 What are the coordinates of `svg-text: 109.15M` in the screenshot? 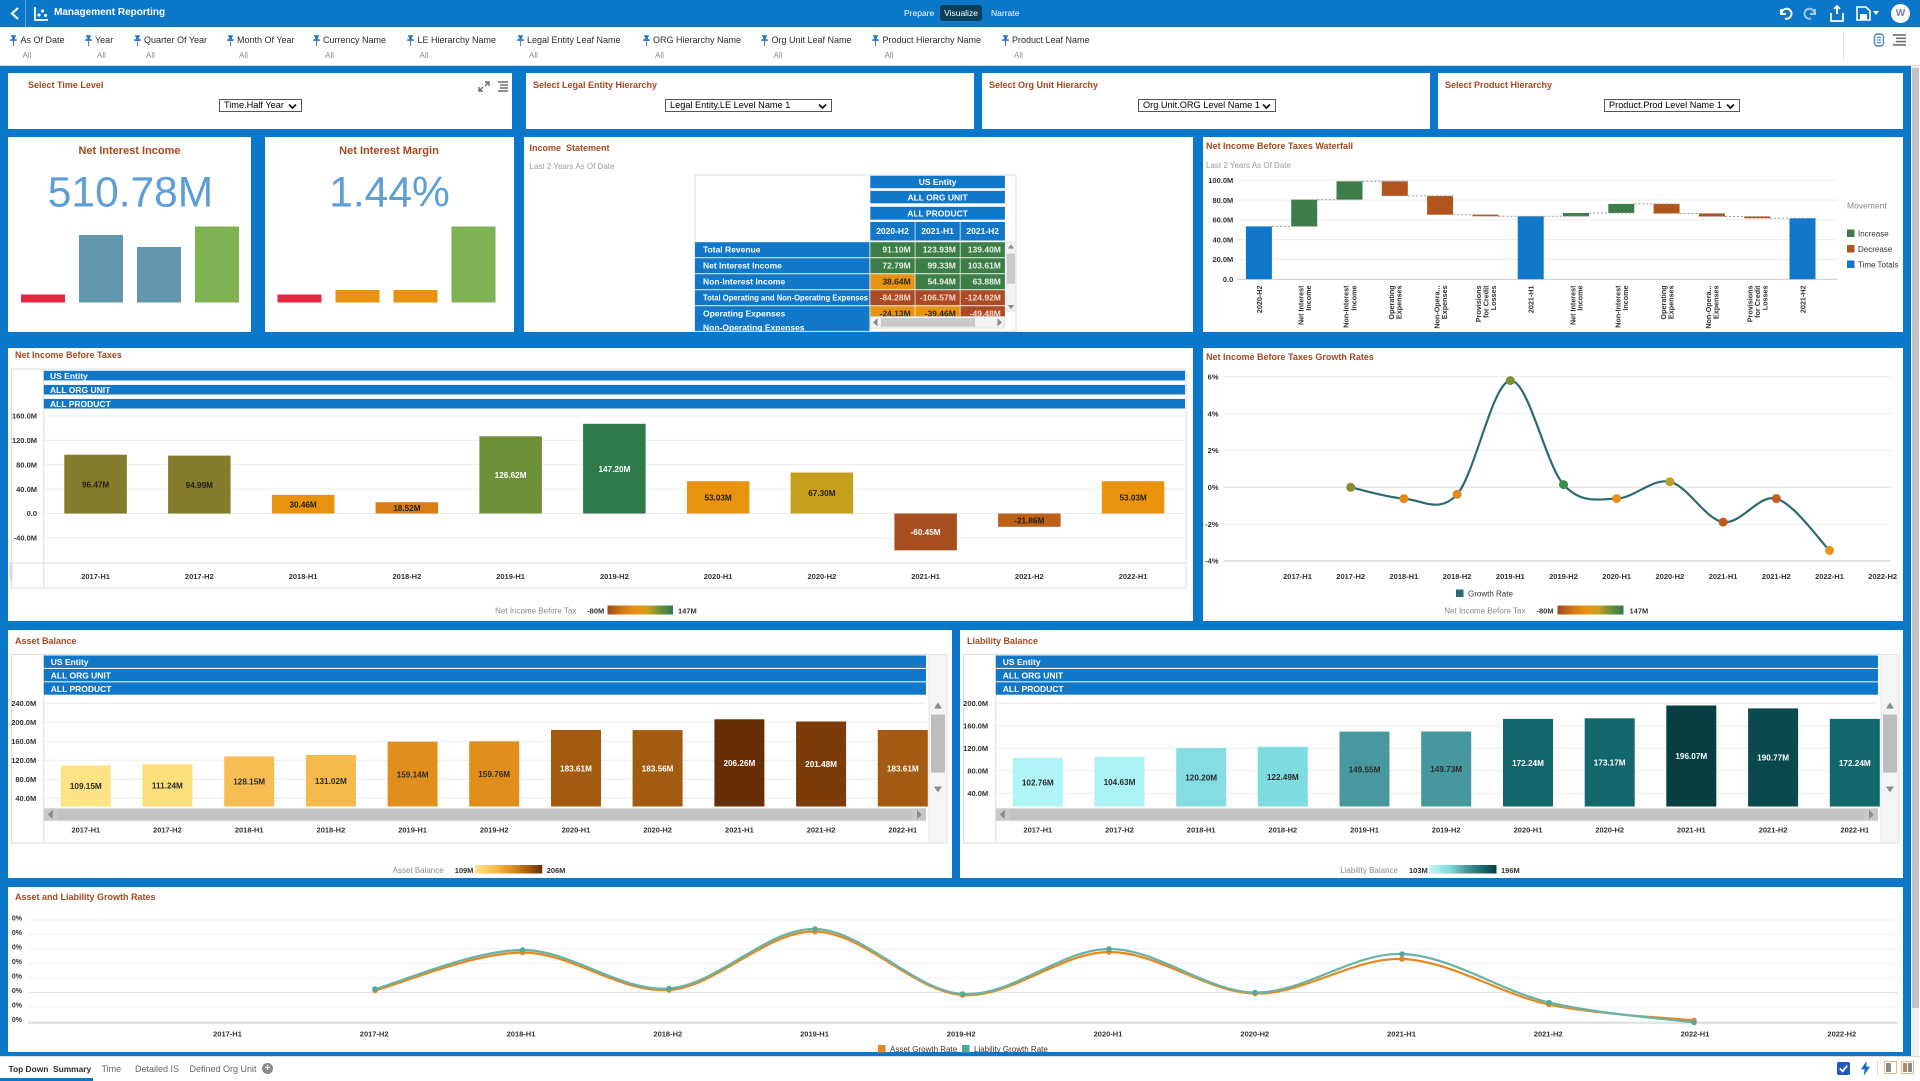 It's located at (86, 786).